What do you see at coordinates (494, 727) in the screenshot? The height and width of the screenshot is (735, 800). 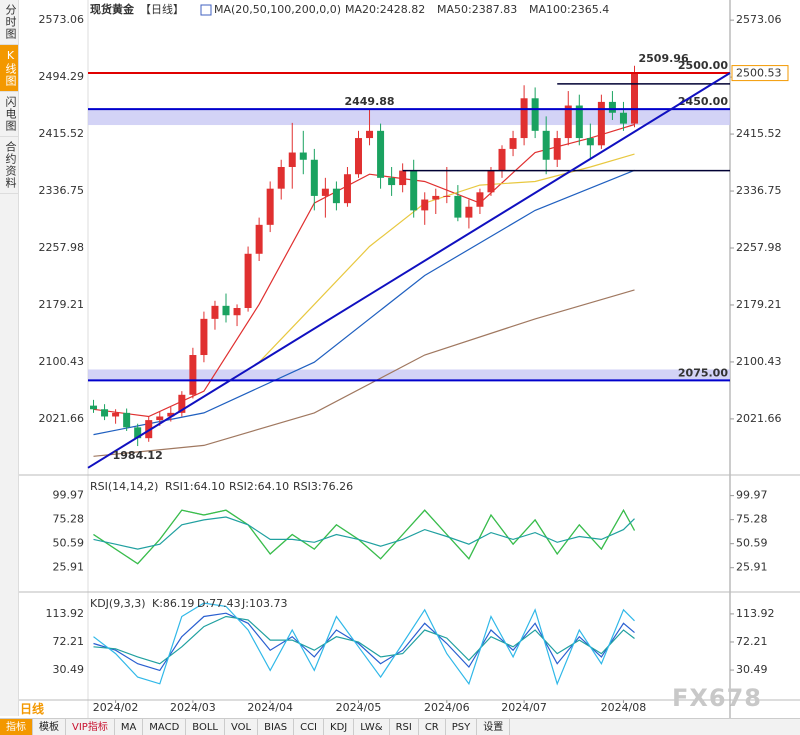 I see `toolbar-tab: 设置` at bounding box center [494, 727].